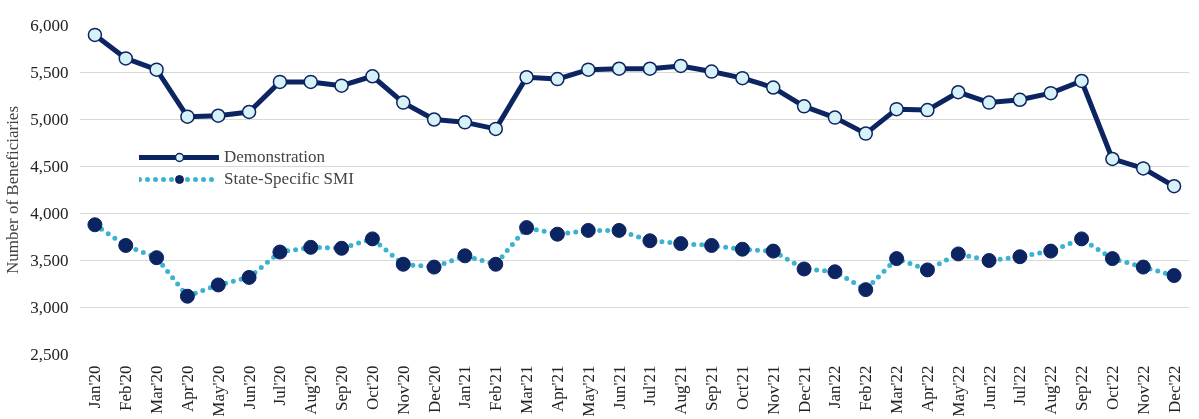  What do you see at coordinates (835, 387) in the screenshot?
I see `x-tick-label: Jan'22` at bounding box center [835, 387].